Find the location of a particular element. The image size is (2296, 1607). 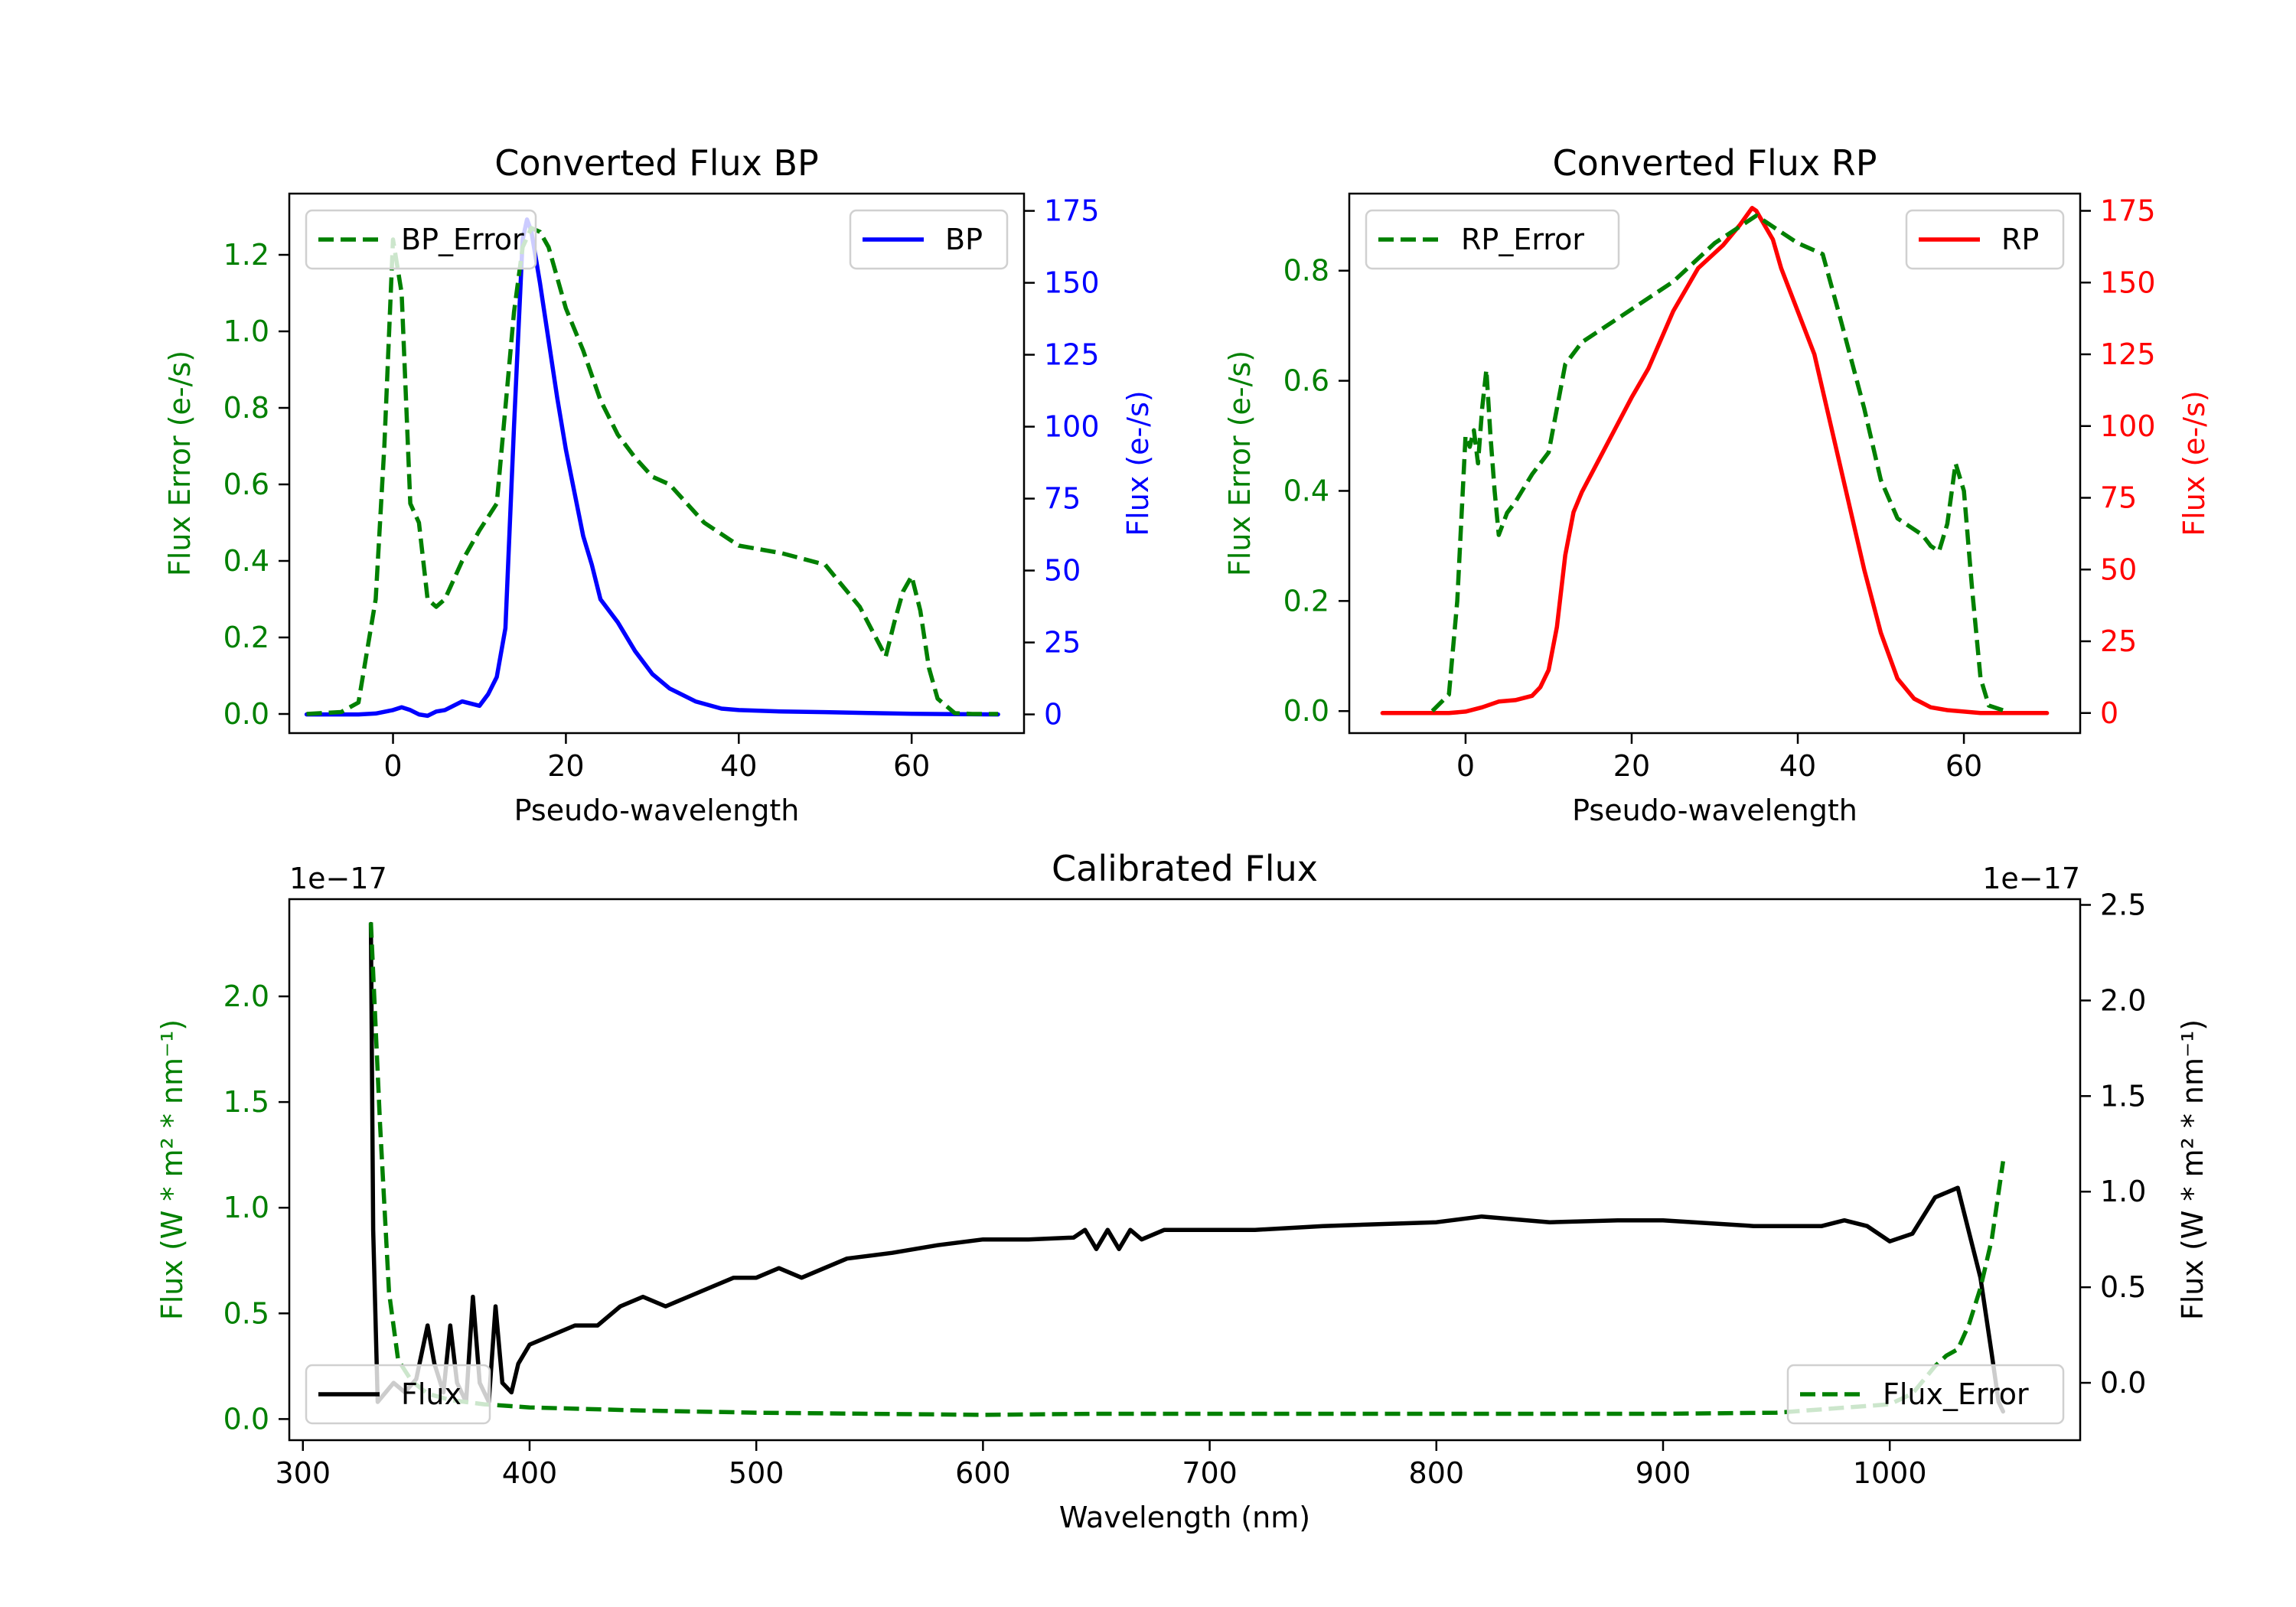

series-line-rp-error is located at coordinates (1718, 463).